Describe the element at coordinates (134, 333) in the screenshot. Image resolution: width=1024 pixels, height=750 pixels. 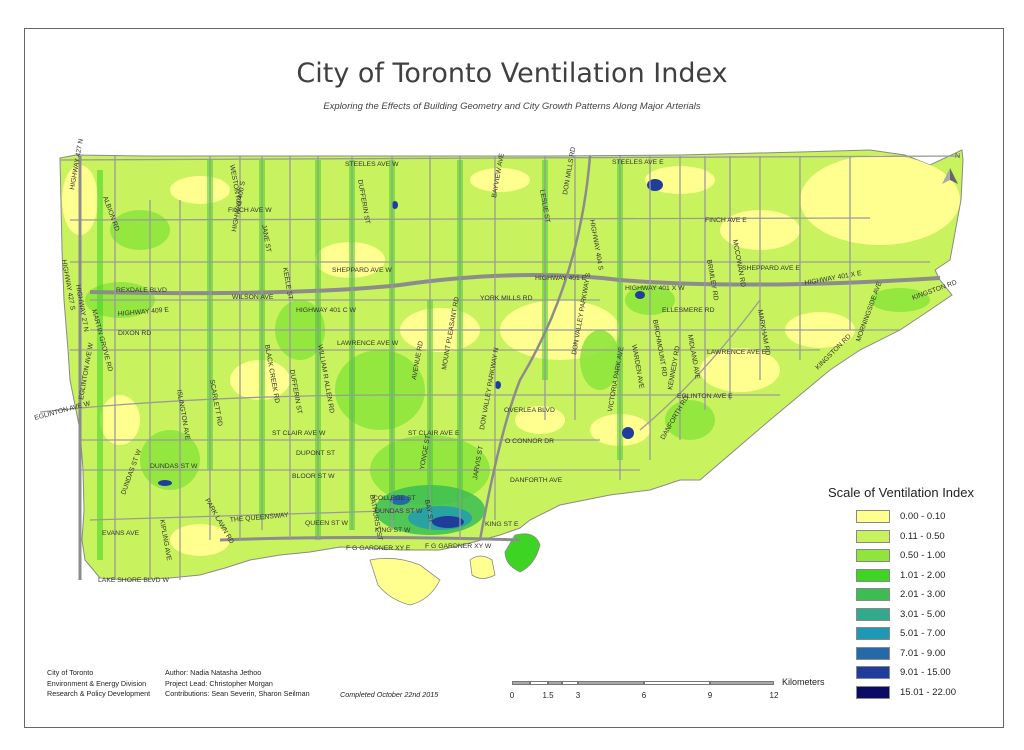
I see `road-label: DIXON RD` at that location.